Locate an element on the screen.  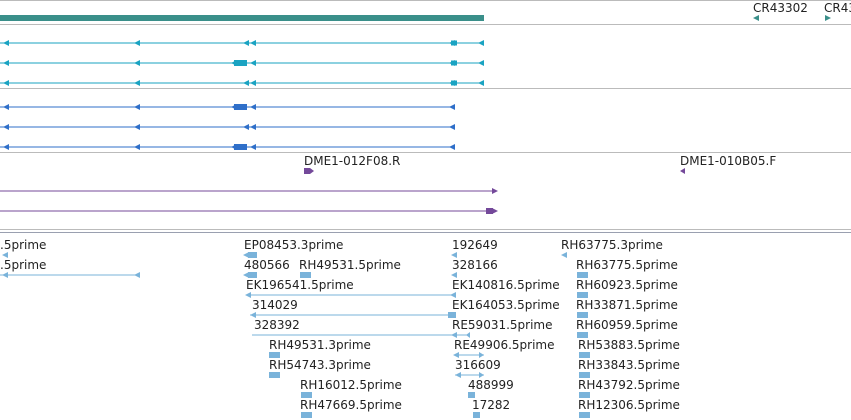
est-label: RE59031.5prime is located at coordinates (502, 325).